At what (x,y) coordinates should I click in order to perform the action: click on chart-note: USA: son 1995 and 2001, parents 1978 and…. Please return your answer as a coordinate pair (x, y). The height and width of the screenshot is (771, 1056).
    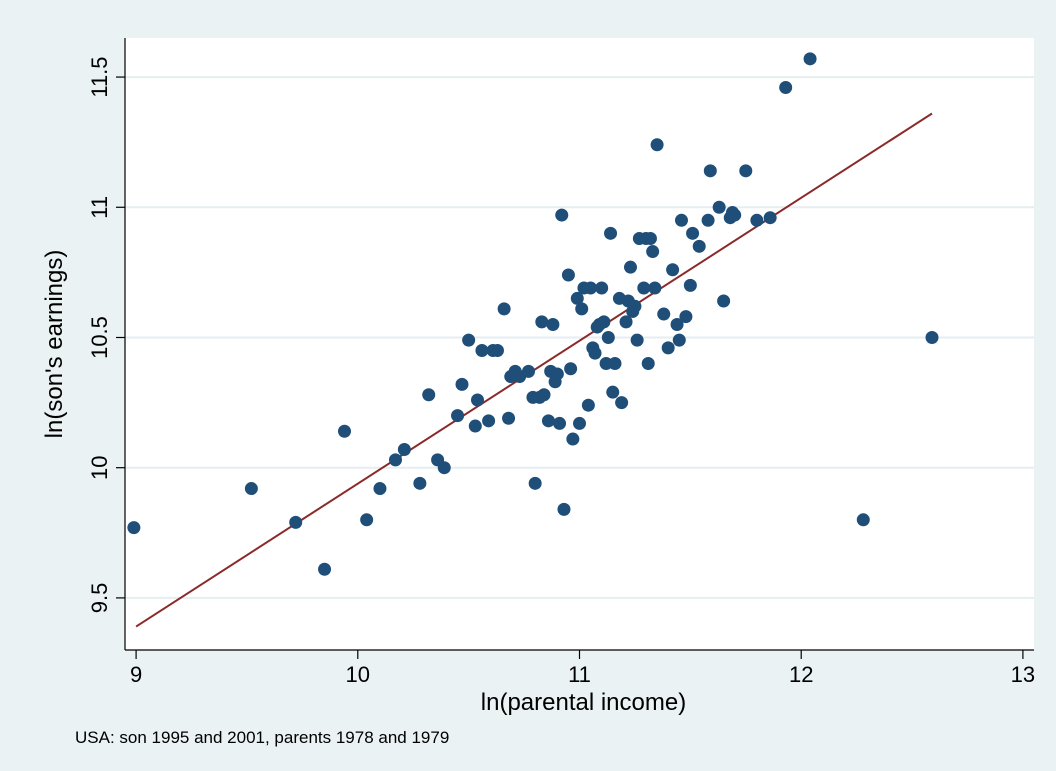
    Looking at the image, I should click on (262, 737).